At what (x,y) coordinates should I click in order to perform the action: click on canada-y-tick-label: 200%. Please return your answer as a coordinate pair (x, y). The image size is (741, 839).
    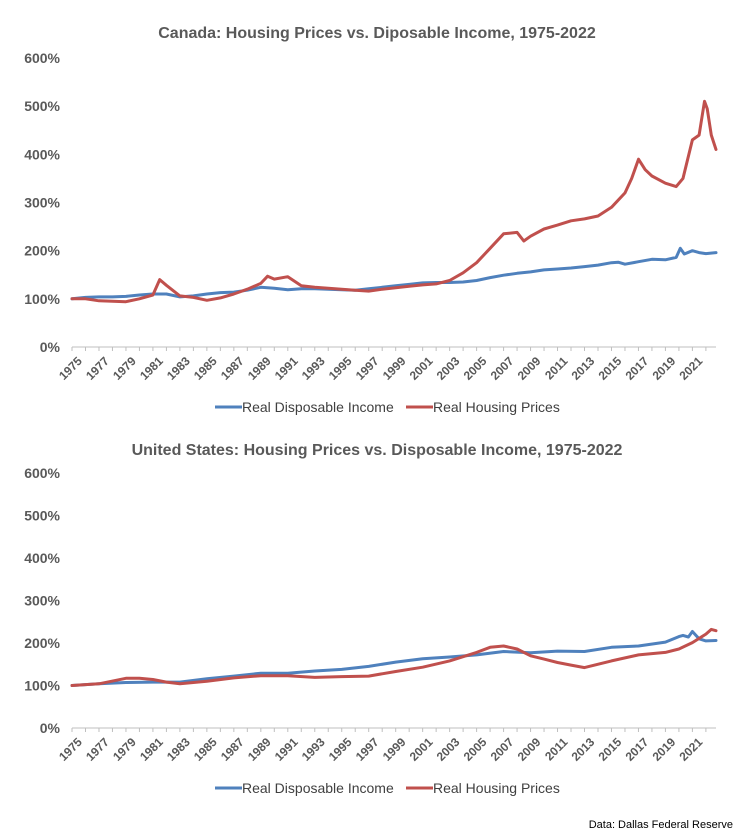
    Looking at the image, I should click on (42, 251).